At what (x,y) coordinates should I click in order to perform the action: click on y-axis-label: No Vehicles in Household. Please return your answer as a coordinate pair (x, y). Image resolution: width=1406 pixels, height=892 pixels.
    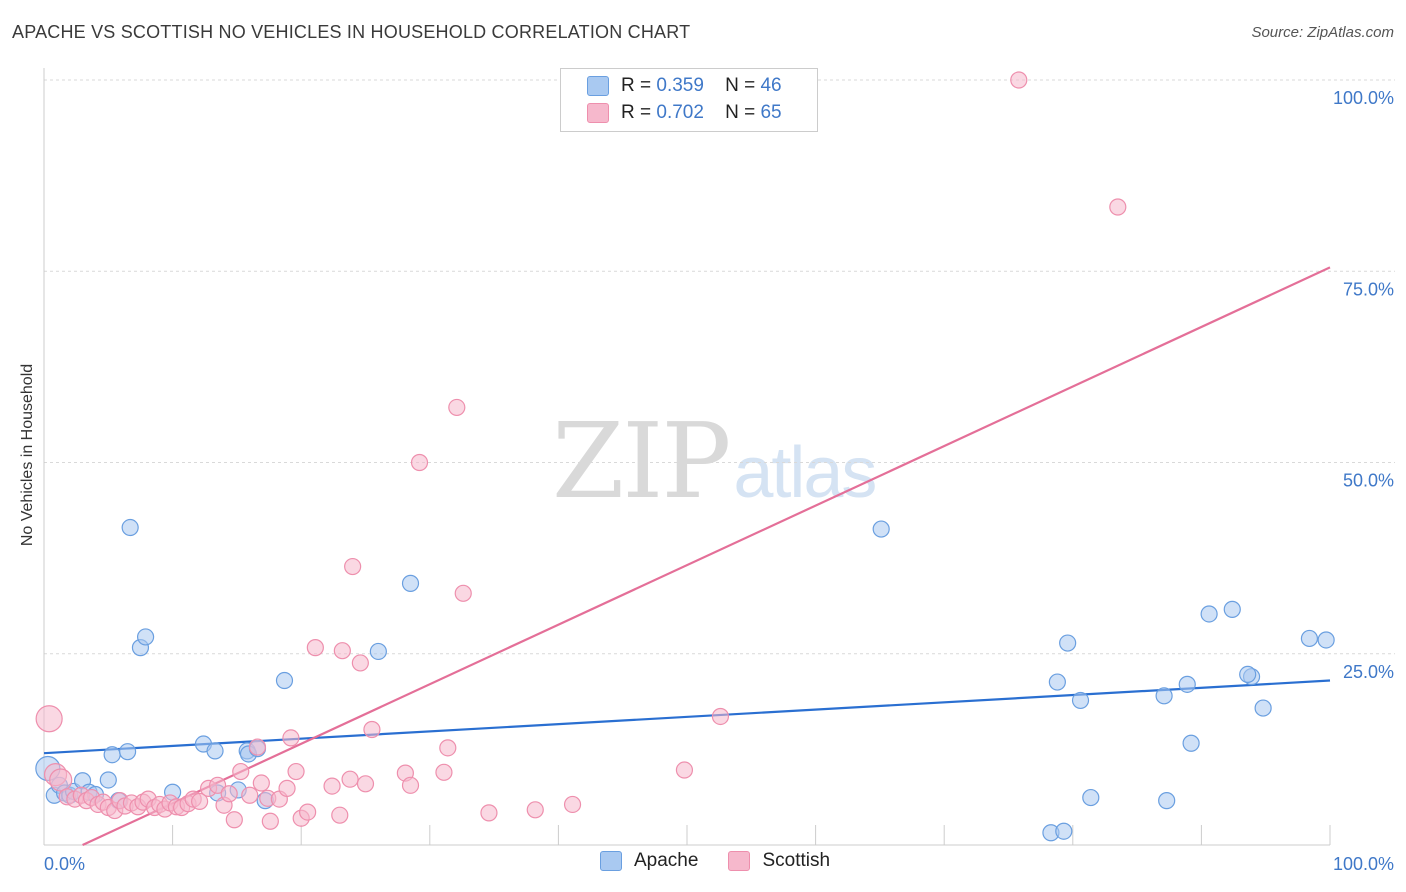
    Looking at the image, I should click on (27, 455).